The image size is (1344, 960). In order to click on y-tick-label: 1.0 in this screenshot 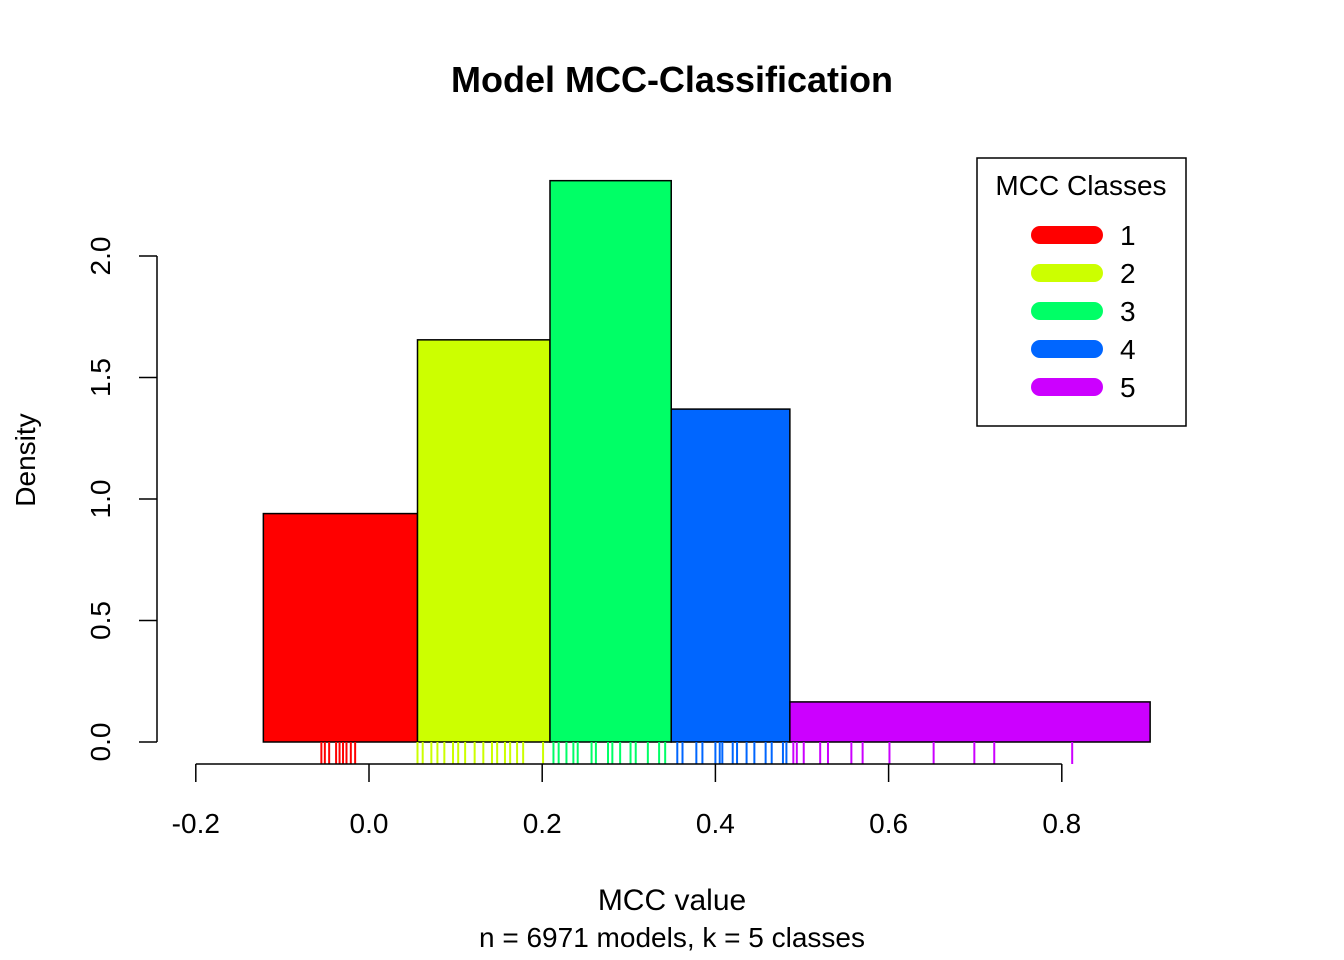, I will do `click(100, 499)`.